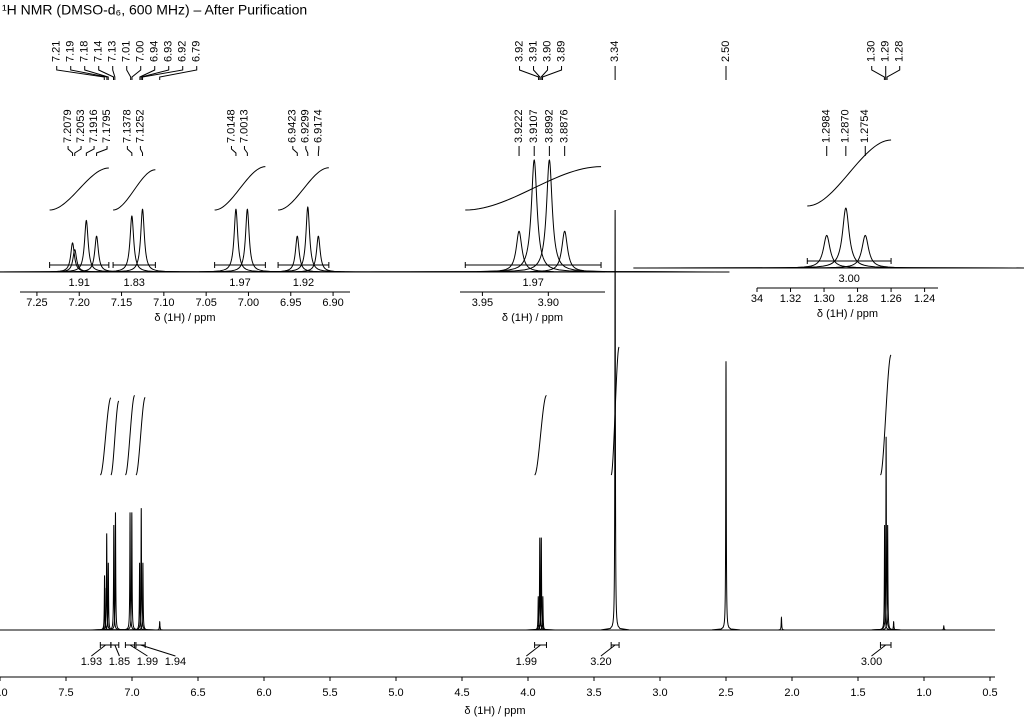 The width and height of the screenshot is (1024, 726). I want to click on x-tick-label: 6.0, so click(263, 693).